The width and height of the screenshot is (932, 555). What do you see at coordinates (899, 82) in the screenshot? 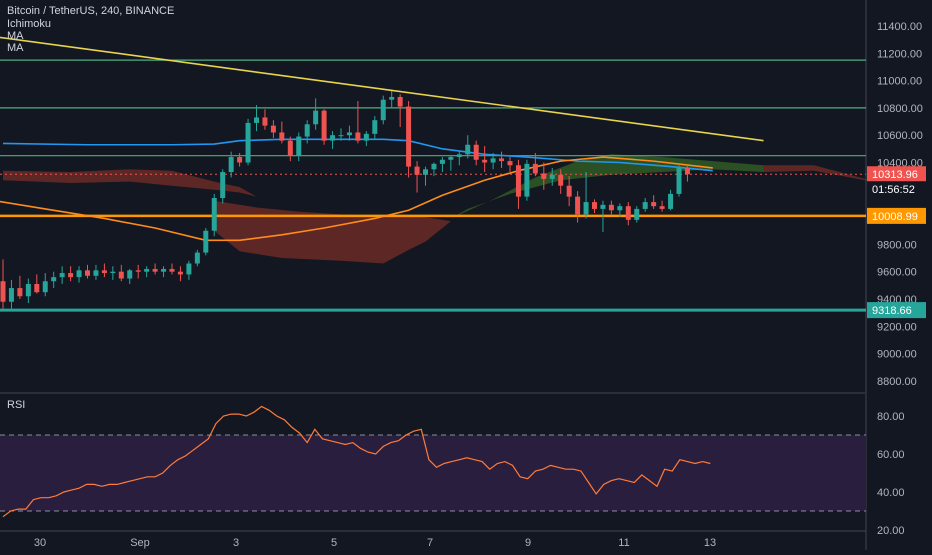
I see `price-tick-label: 11000.00` at bounding box center [899, 82].